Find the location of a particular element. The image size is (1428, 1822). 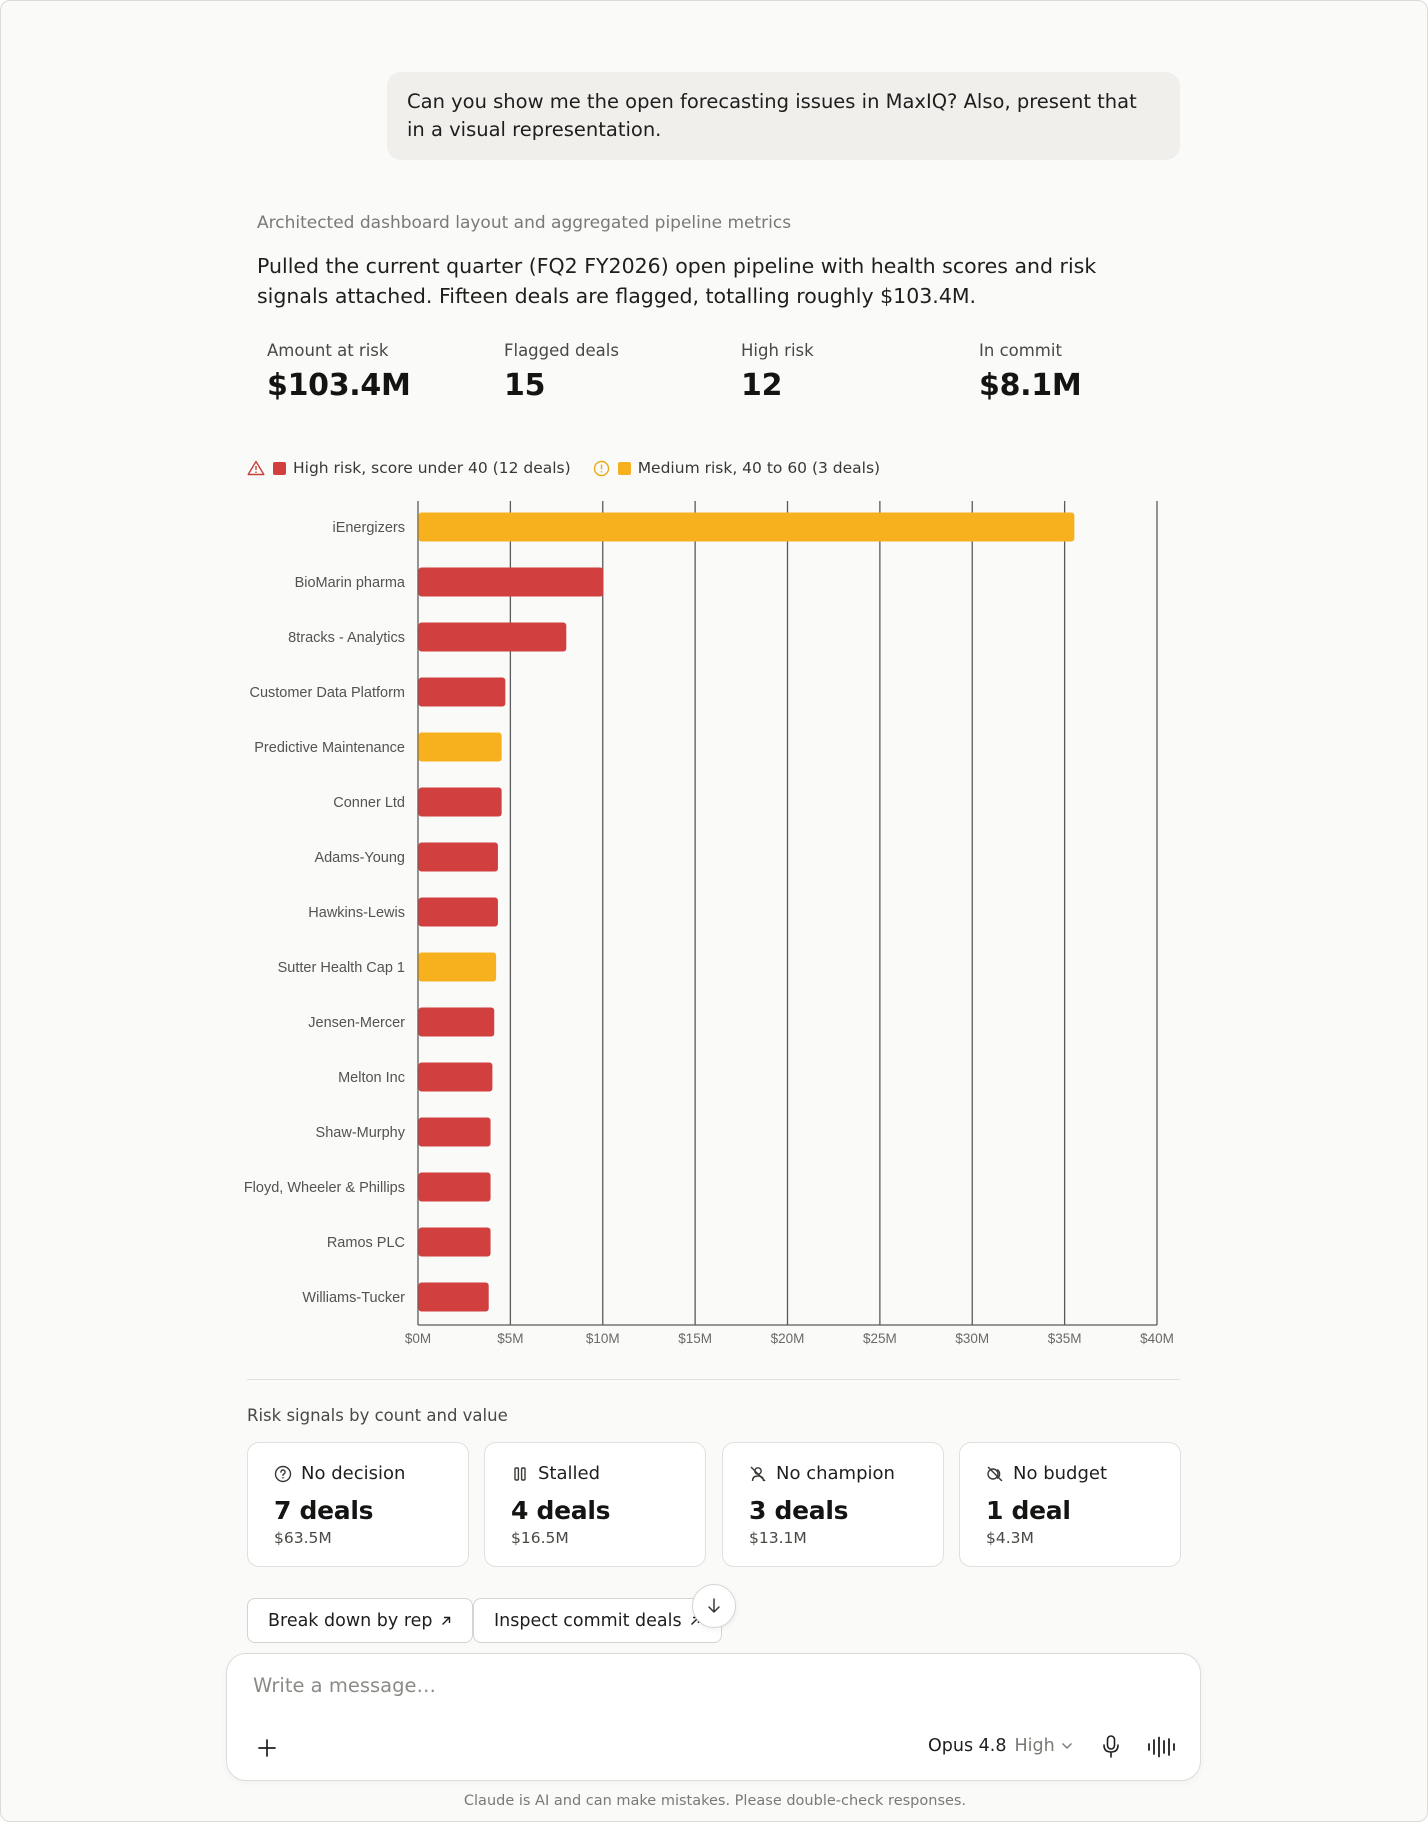

x-tick-label: $0M is located at coordinates (418, 1338).